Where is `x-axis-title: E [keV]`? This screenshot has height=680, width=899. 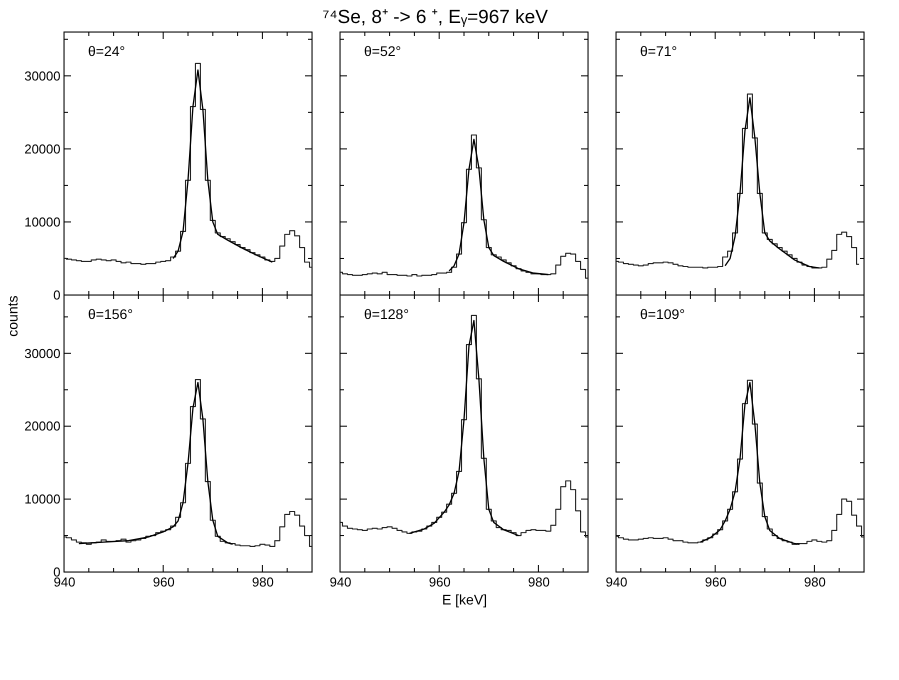 x-axis-title: E [keV] is located at coordinates (465, 600).